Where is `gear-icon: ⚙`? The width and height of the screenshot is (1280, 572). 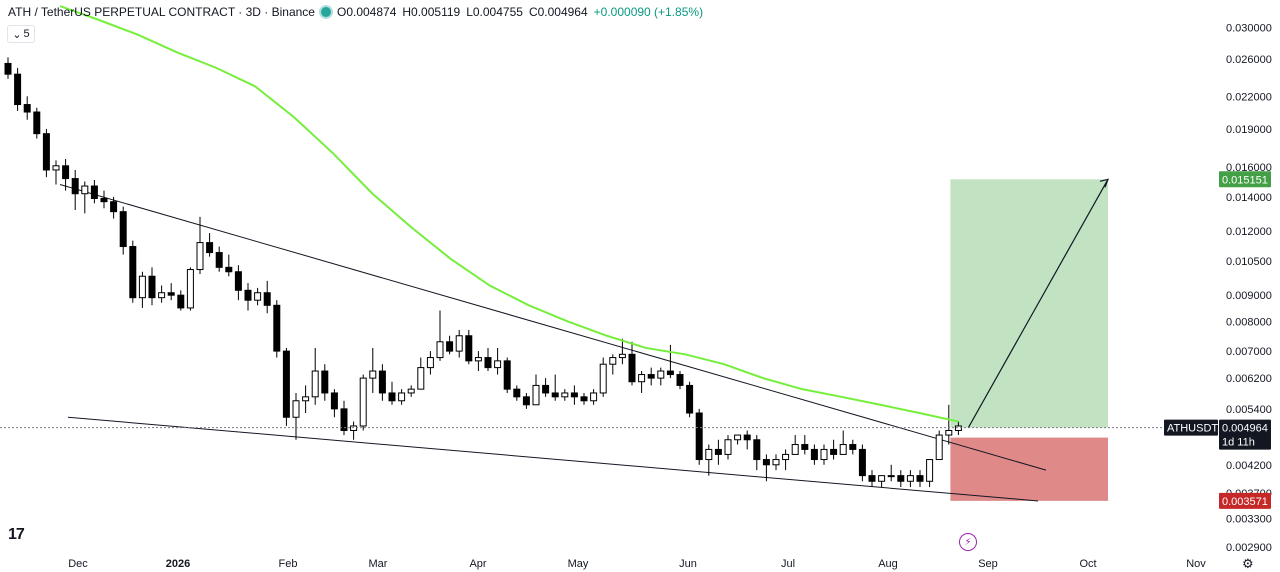
gear-icon: ⚙ is located at coordinates (1248, 563).